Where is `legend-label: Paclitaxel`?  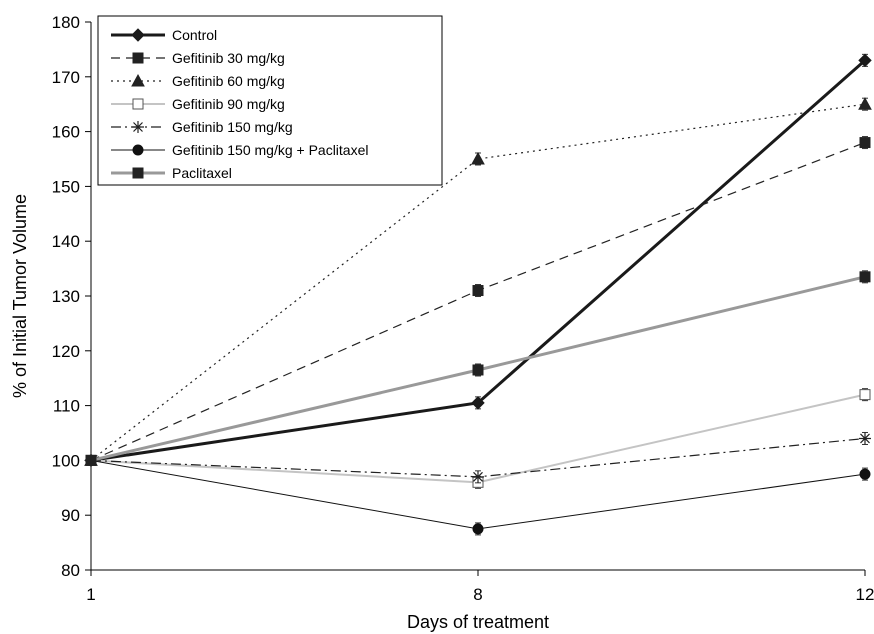
legend-label: Paclitaxel is located at coordinates (202, 173).